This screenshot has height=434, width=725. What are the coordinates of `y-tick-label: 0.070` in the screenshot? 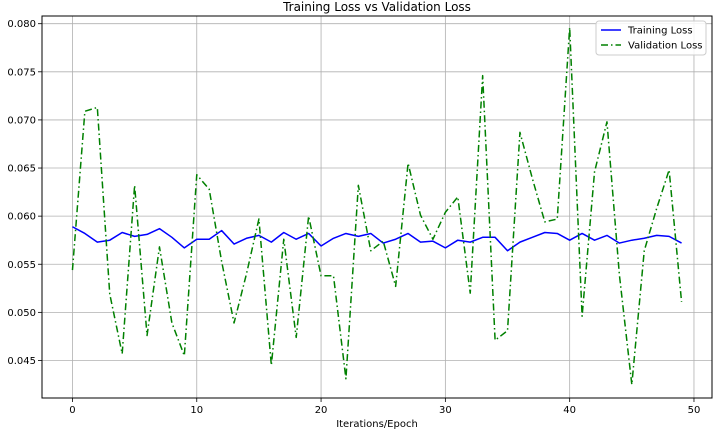 It's located at (21, 120).